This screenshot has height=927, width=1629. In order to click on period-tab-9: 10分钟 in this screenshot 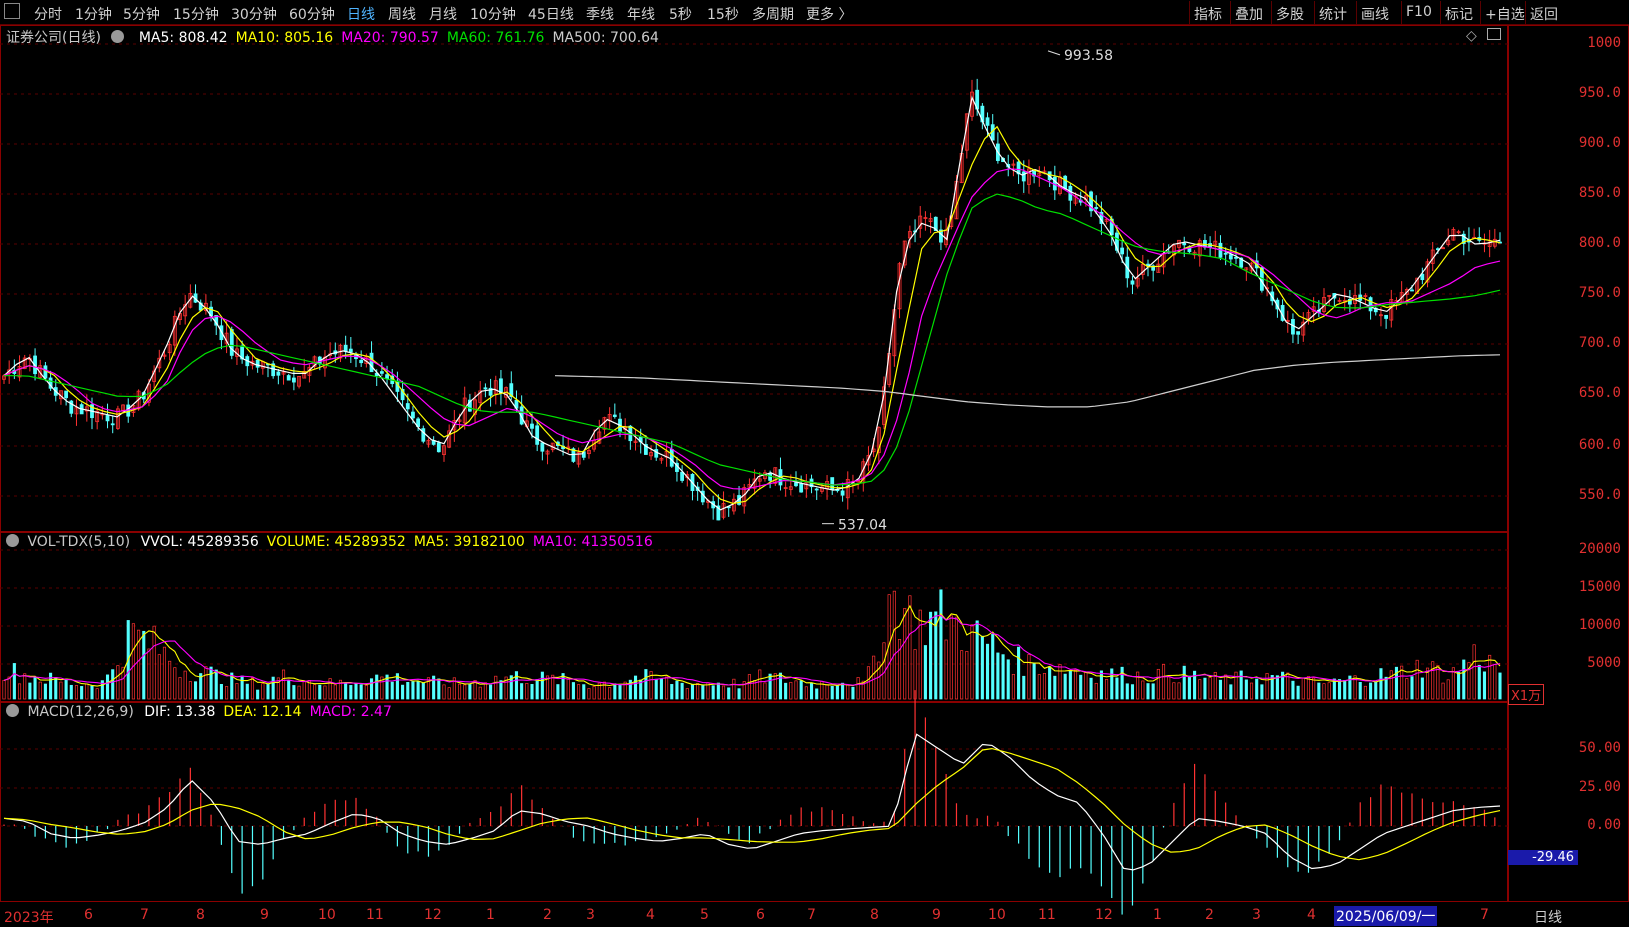, I will do `click(493, 15)`.